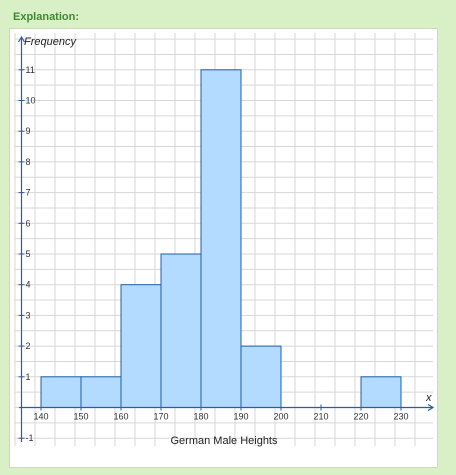  Describe the element at coordinates (28, 131) in the screenshot. I see `y-tick-label: 9` at that location.